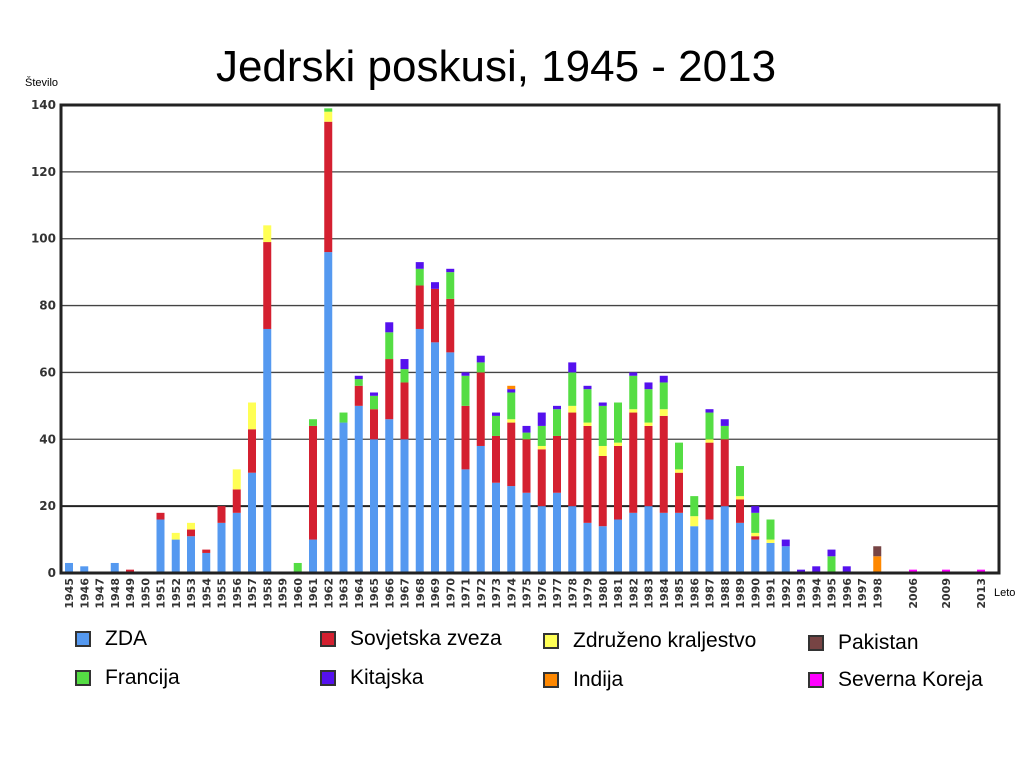  Describe the element at coordinates (47, 372) in the screenshot. I see `y-tick-label: 60` at that location.